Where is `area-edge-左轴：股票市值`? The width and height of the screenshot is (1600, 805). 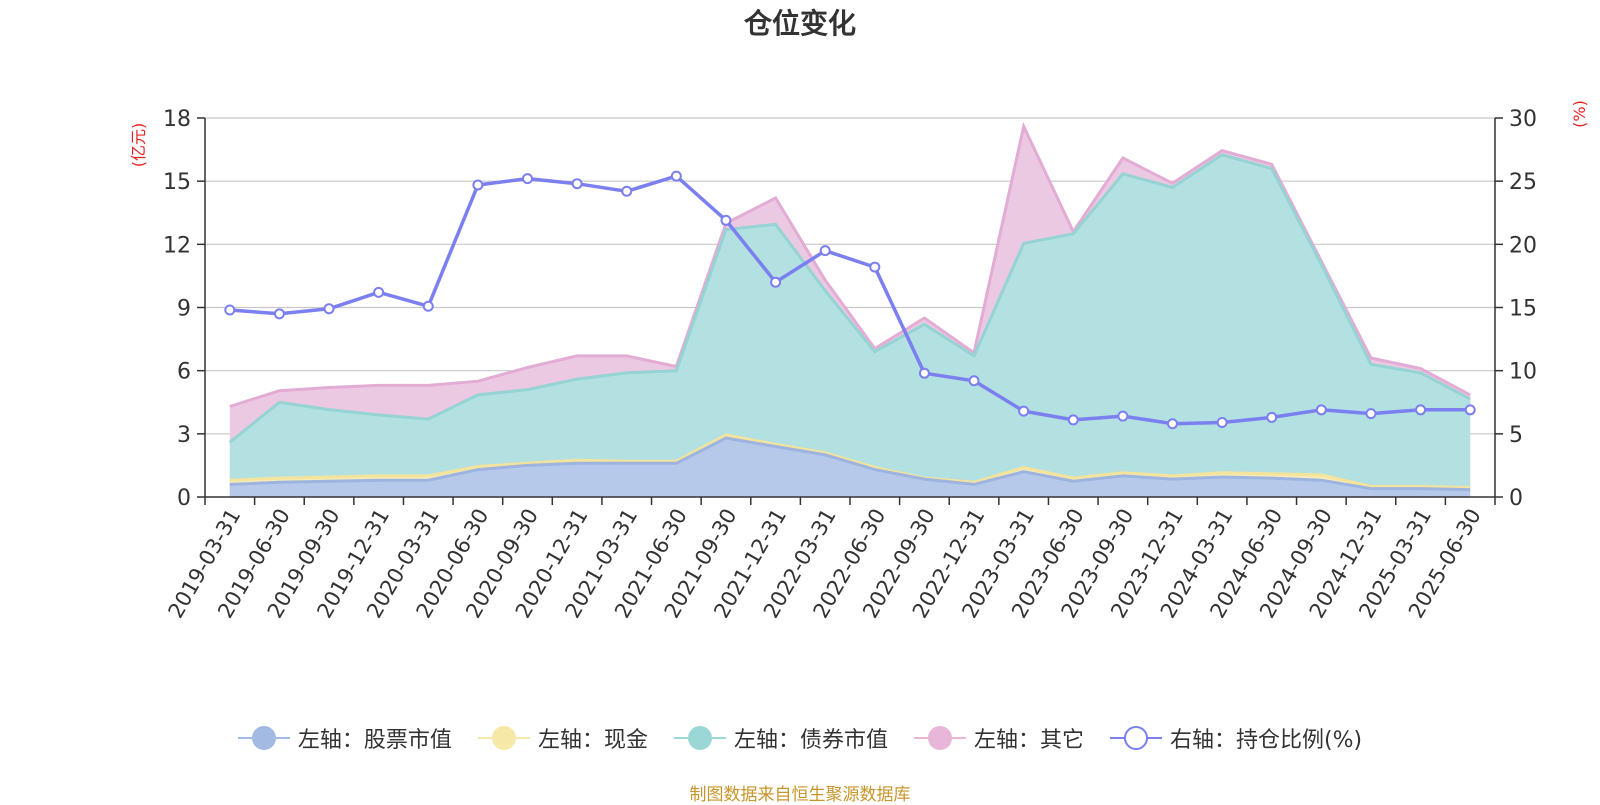 area-edge-左轴：股票市值 is located at coordinates (850, 464).